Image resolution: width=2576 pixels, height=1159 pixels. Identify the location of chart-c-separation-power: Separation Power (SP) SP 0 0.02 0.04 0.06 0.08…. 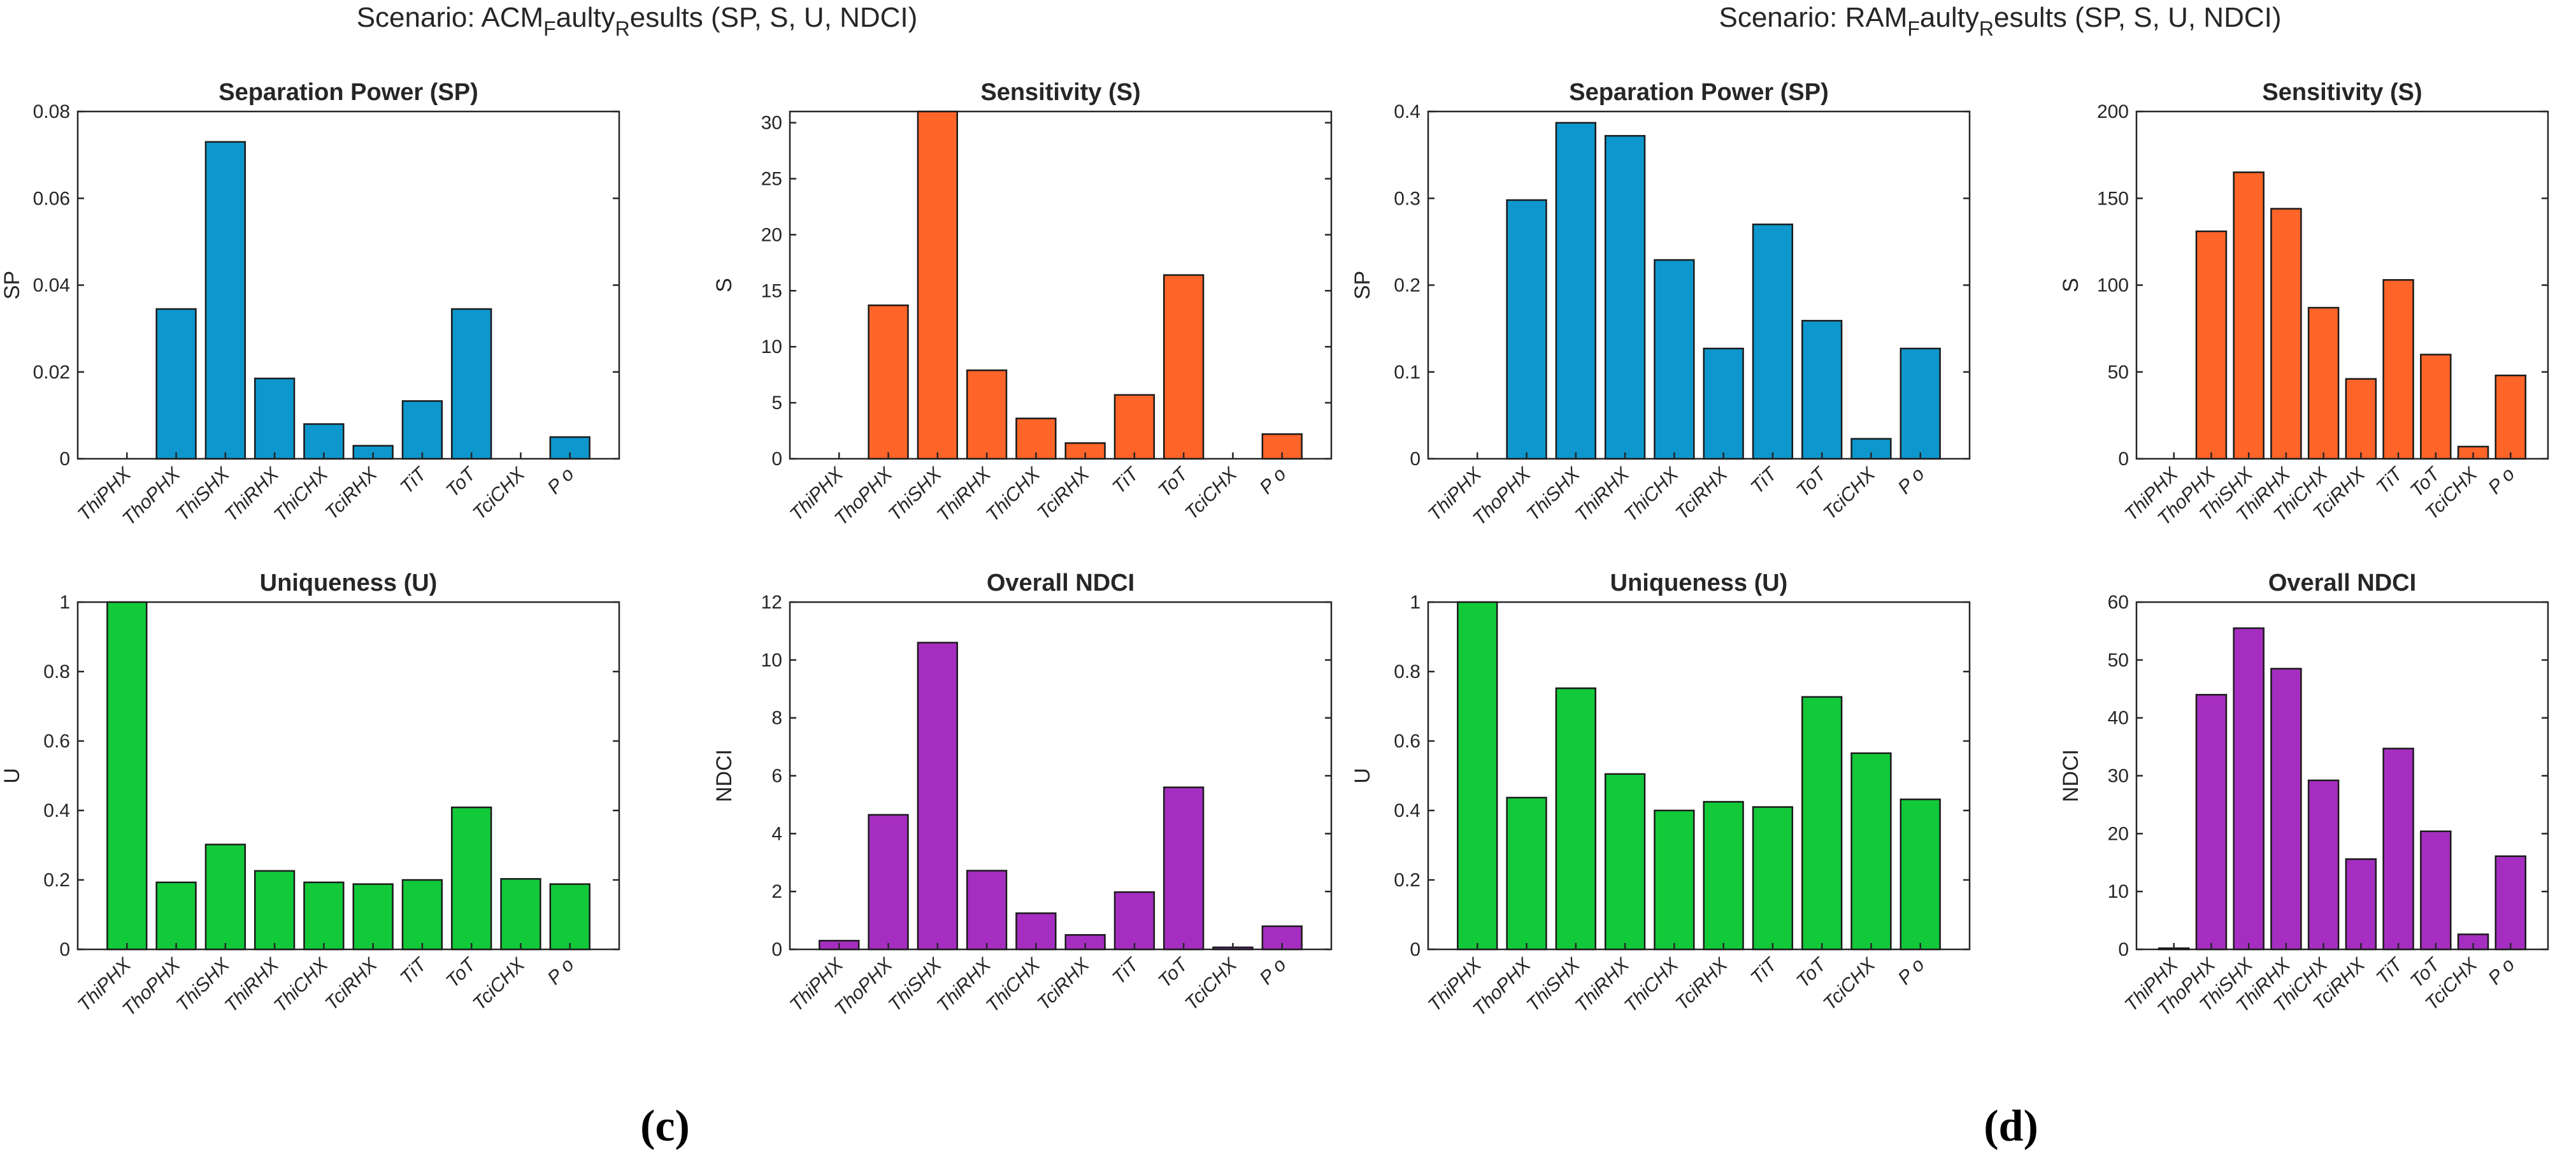
(310, 304).